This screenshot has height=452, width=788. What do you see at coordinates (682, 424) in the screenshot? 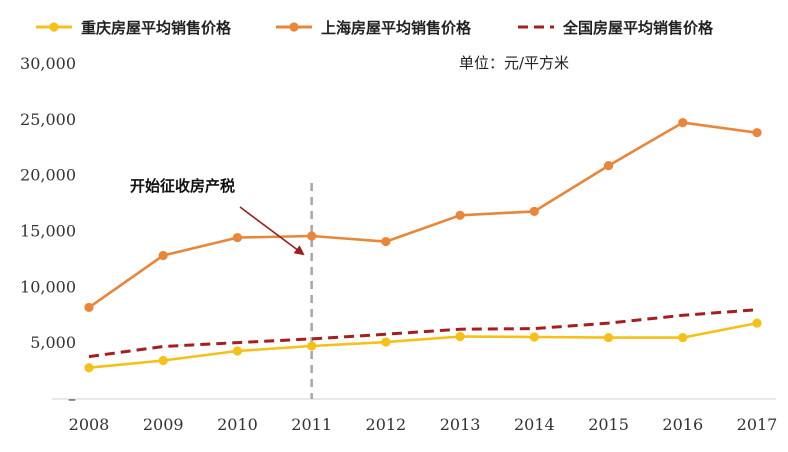
I see `x-tick-label: 2016` at bounding box center [682, 424].